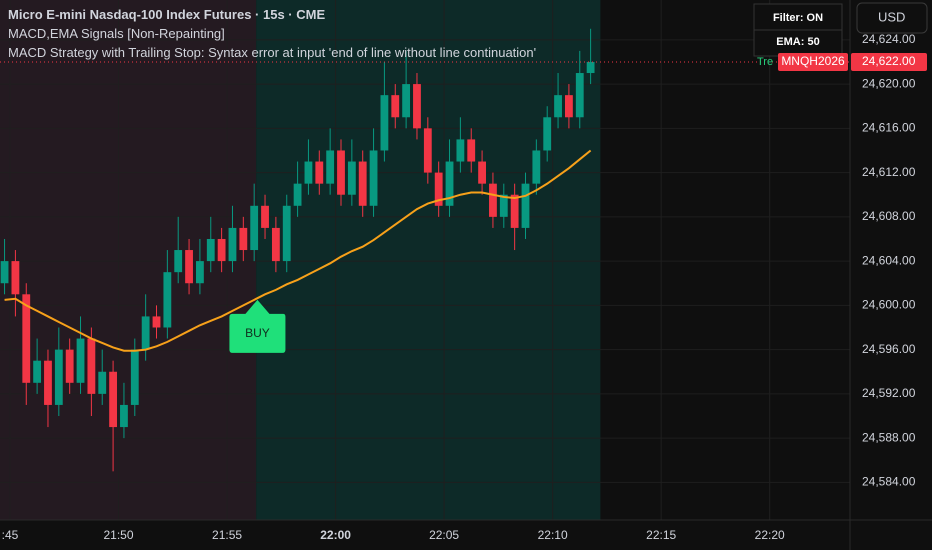 The image size is (932, 550). What do you see at coordinates (889, 172) in the screenshot?
I see `y-tick-label: 24,612.00` at bounding box center [889, 172].